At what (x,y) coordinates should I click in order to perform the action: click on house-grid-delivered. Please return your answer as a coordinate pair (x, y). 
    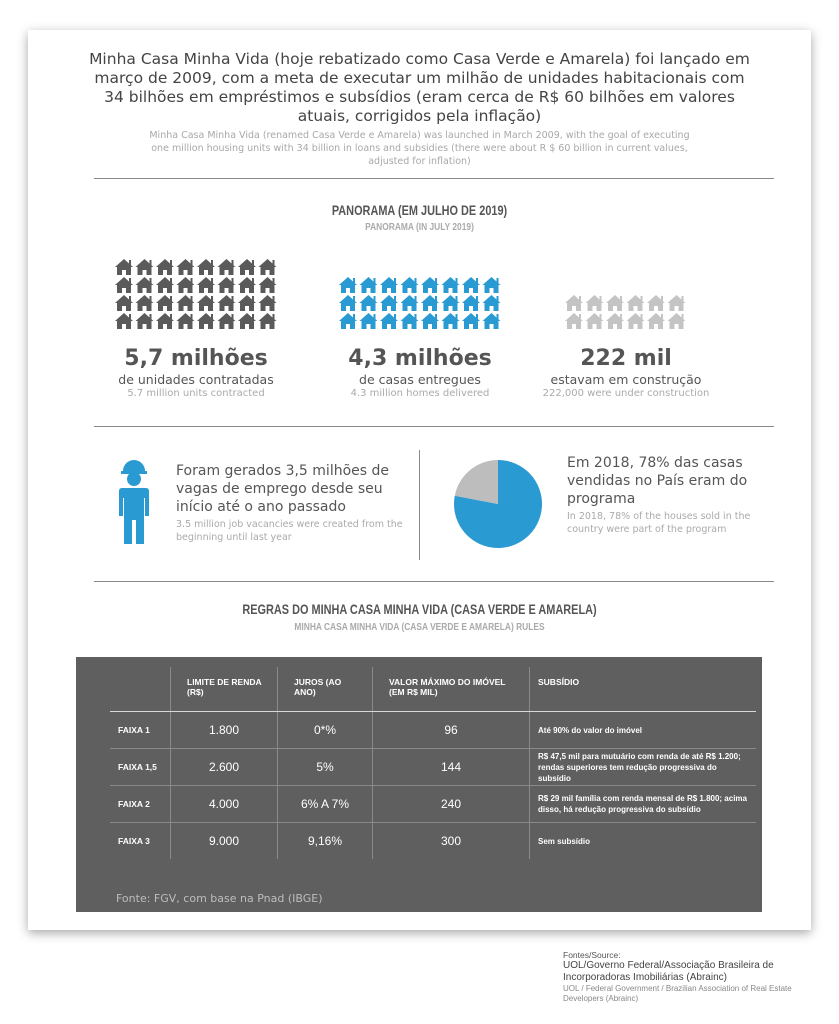
    Looking at the image, I should click on (420, 303).